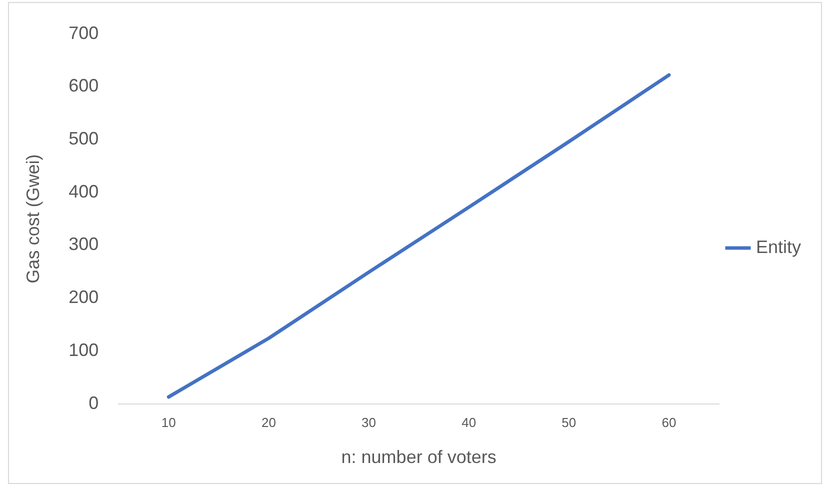  I want to click on legend-label: Entity, so click(779, 246).